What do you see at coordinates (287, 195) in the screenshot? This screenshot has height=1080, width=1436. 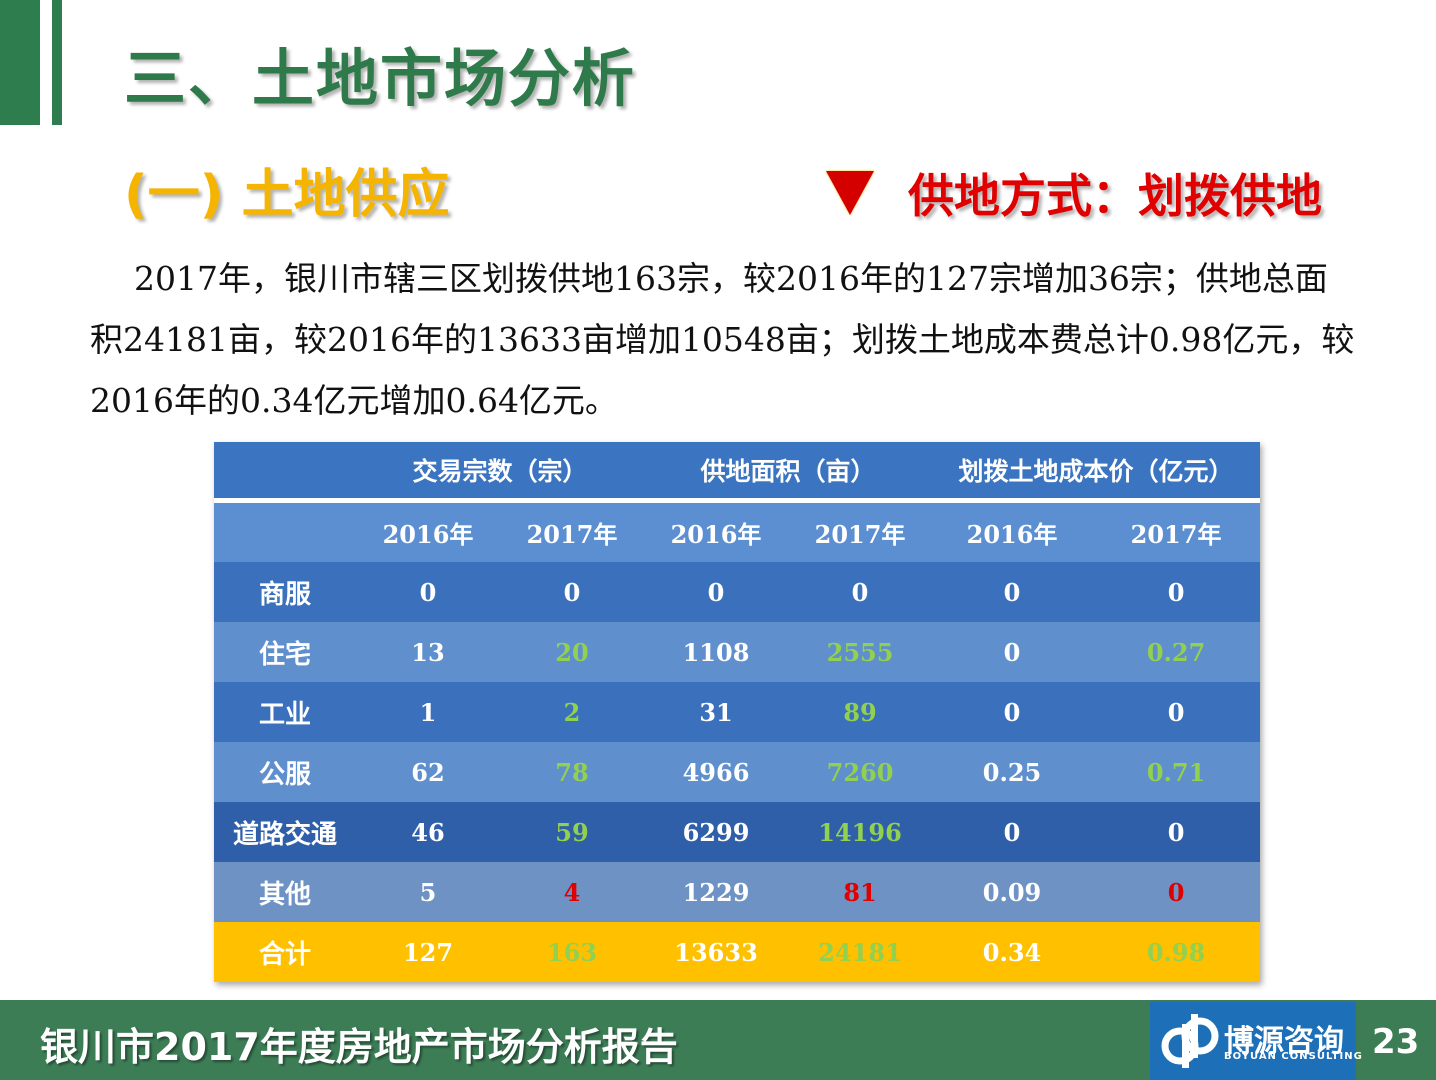 I see `section-subtitle: (一) 土地供应` at bounding box center [287, 195].